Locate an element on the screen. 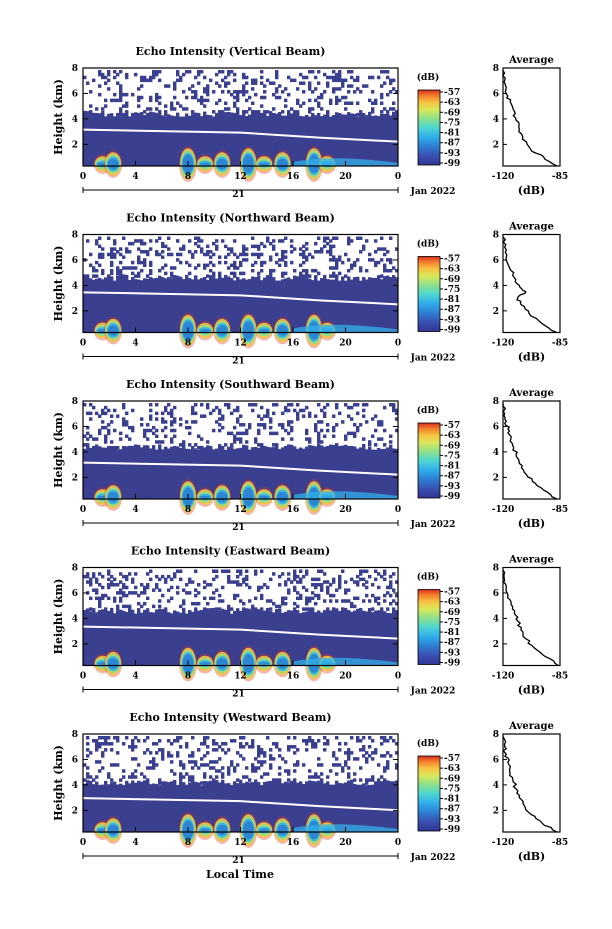 The width and height of the screenshot is (612, 929). x-tick-label: 12 is located at coordinates (240, 843).